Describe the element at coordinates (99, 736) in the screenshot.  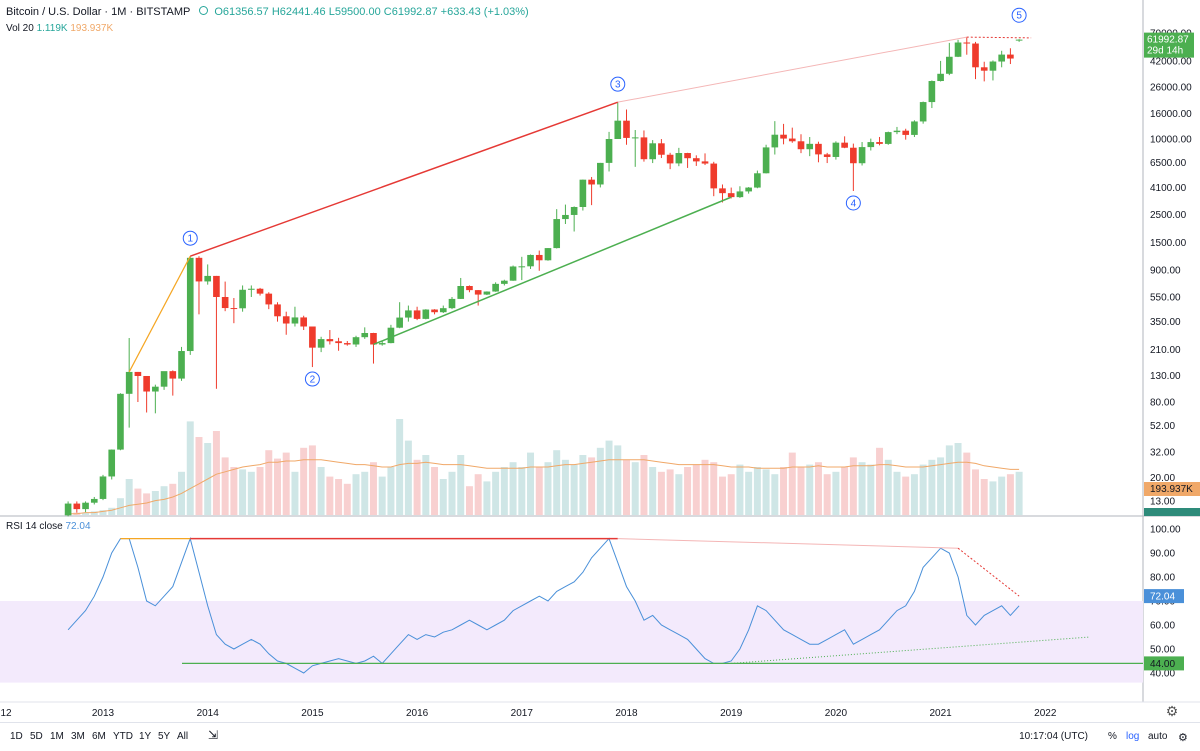
I see `timeframe-6m: 6M` at that location.